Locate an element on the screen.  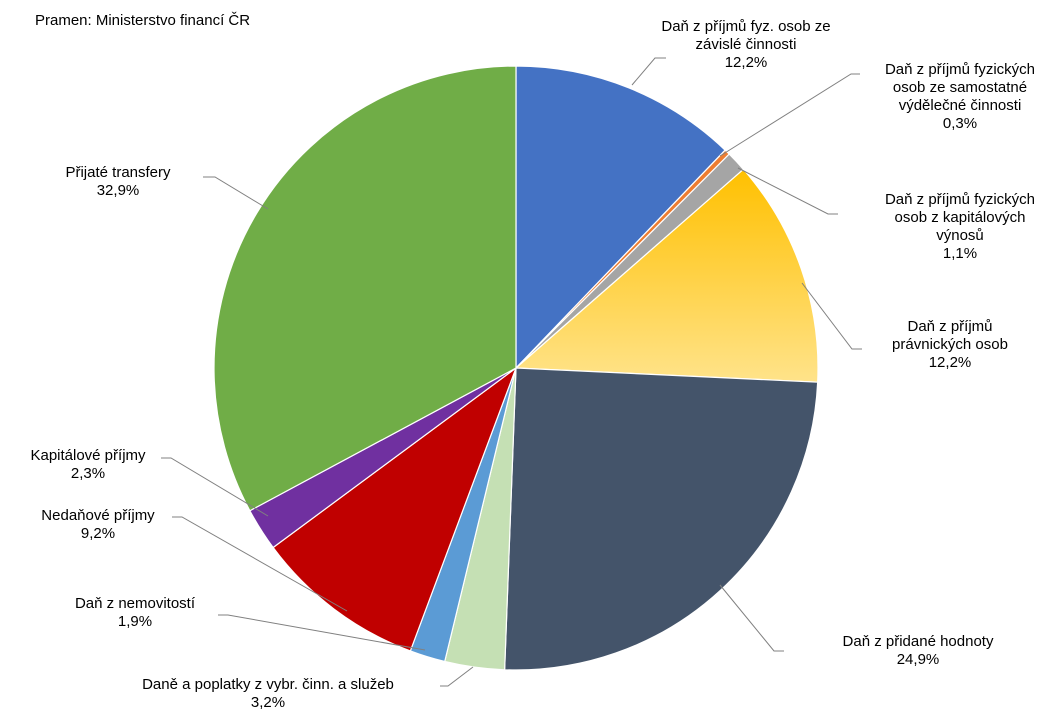
slice-name-label: Daně a poplatky z vybr. činn. a služeb is located at coordinates (268, 684).